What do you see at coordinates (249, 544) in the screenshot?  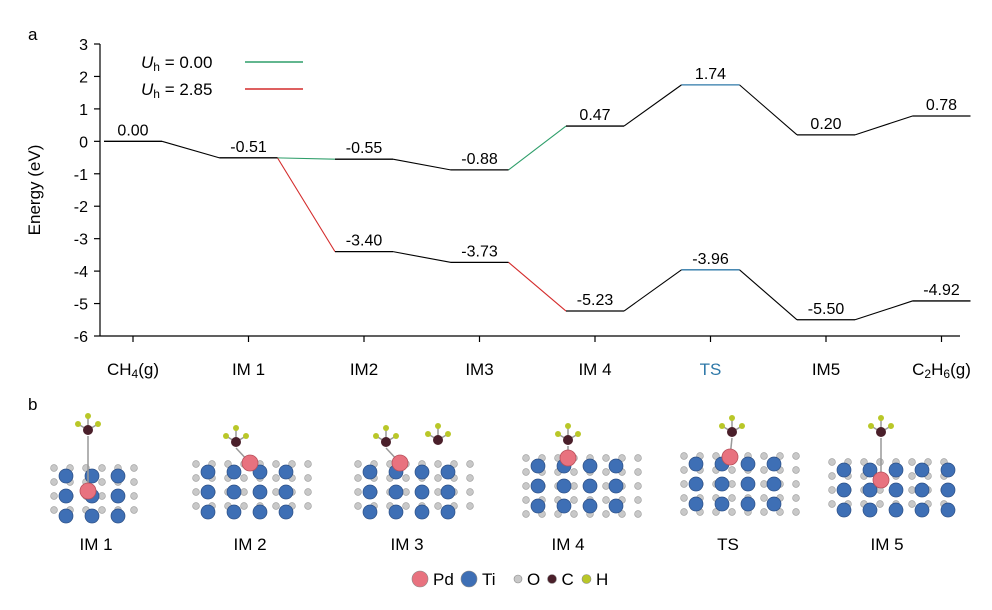 I see `structure-label: IM 2` at bounding box center [249, 544].